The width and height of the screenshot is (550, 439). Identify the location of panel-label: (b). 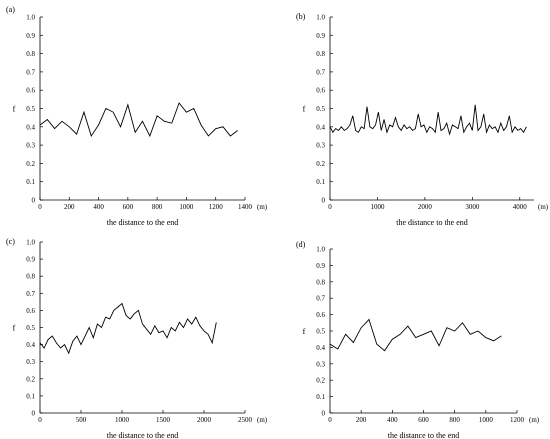
(301, 16).